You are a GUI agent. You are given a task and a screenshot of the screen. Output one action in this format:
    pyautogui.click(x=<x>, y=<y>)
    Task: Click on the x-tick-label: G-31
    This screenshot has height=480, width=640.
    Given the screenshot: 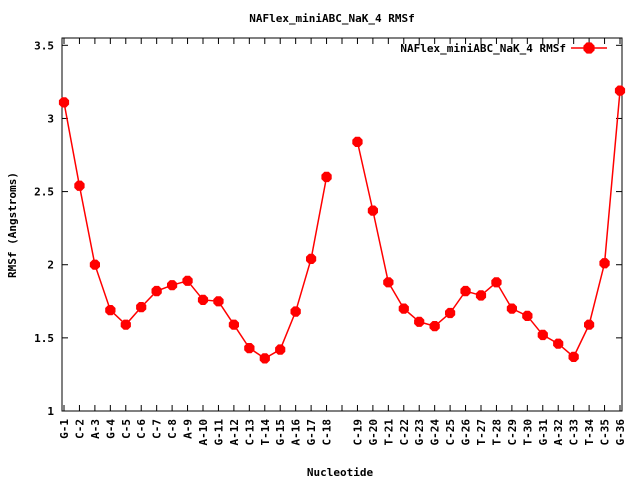 What is the action you would take?
    pyautogui.click(x=543, y=432)
    